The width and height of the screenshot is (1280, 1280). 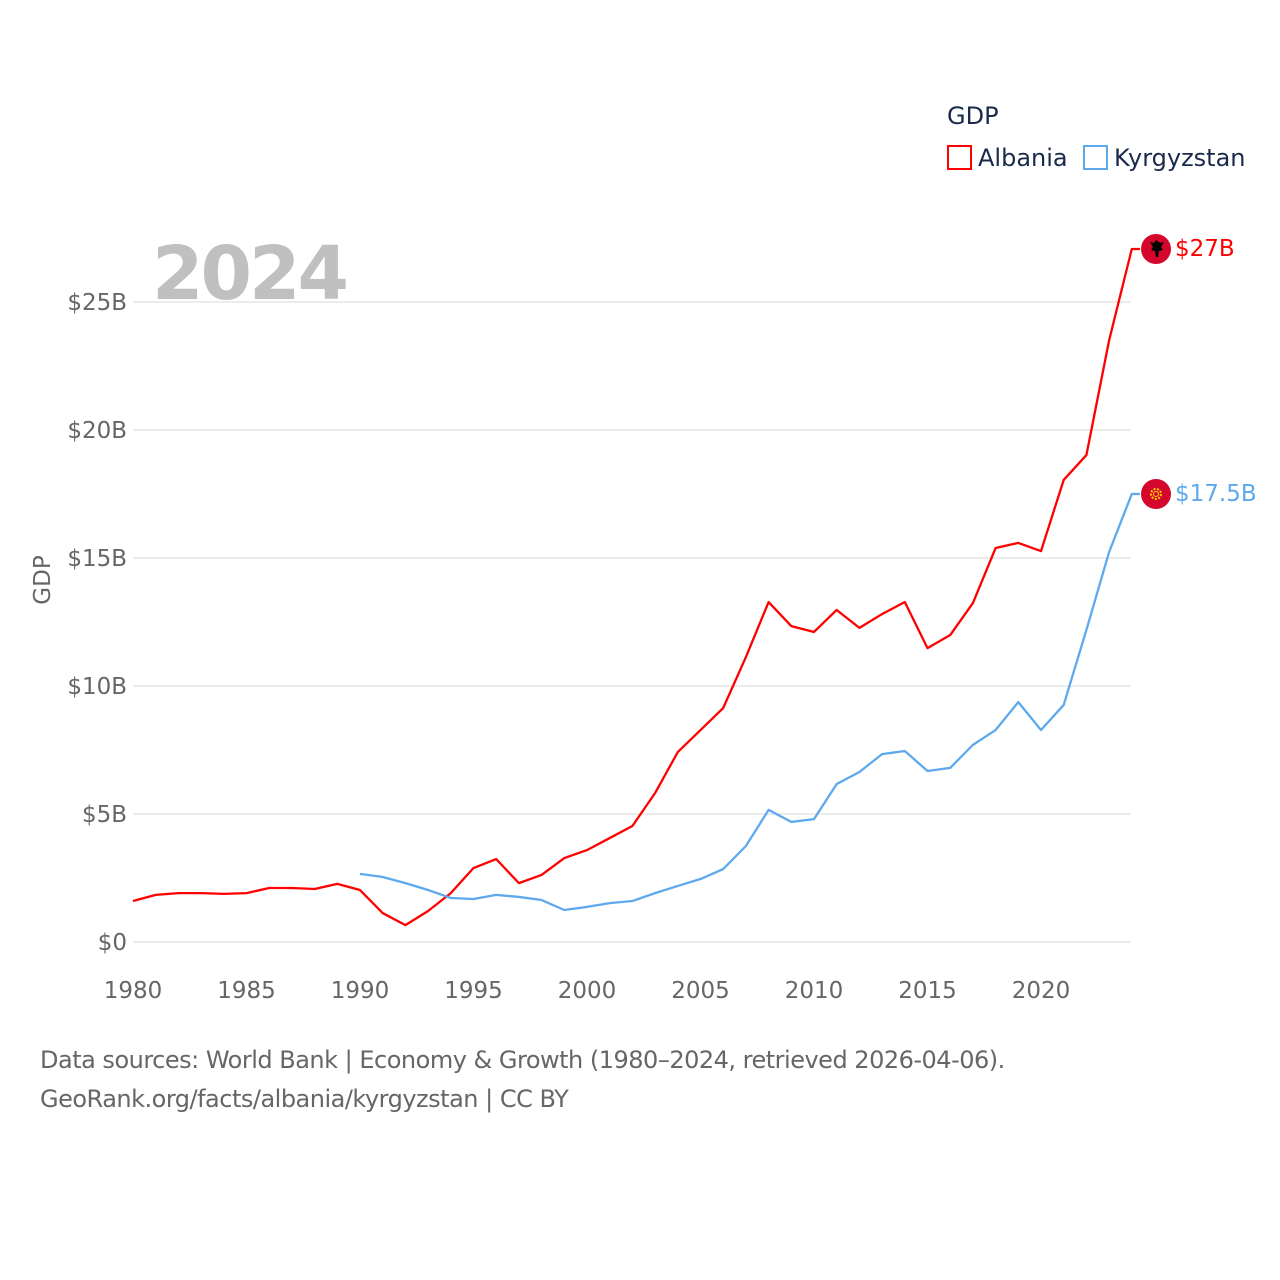 I want to click on y-tick-label: $0, so click(x=112, y=943).